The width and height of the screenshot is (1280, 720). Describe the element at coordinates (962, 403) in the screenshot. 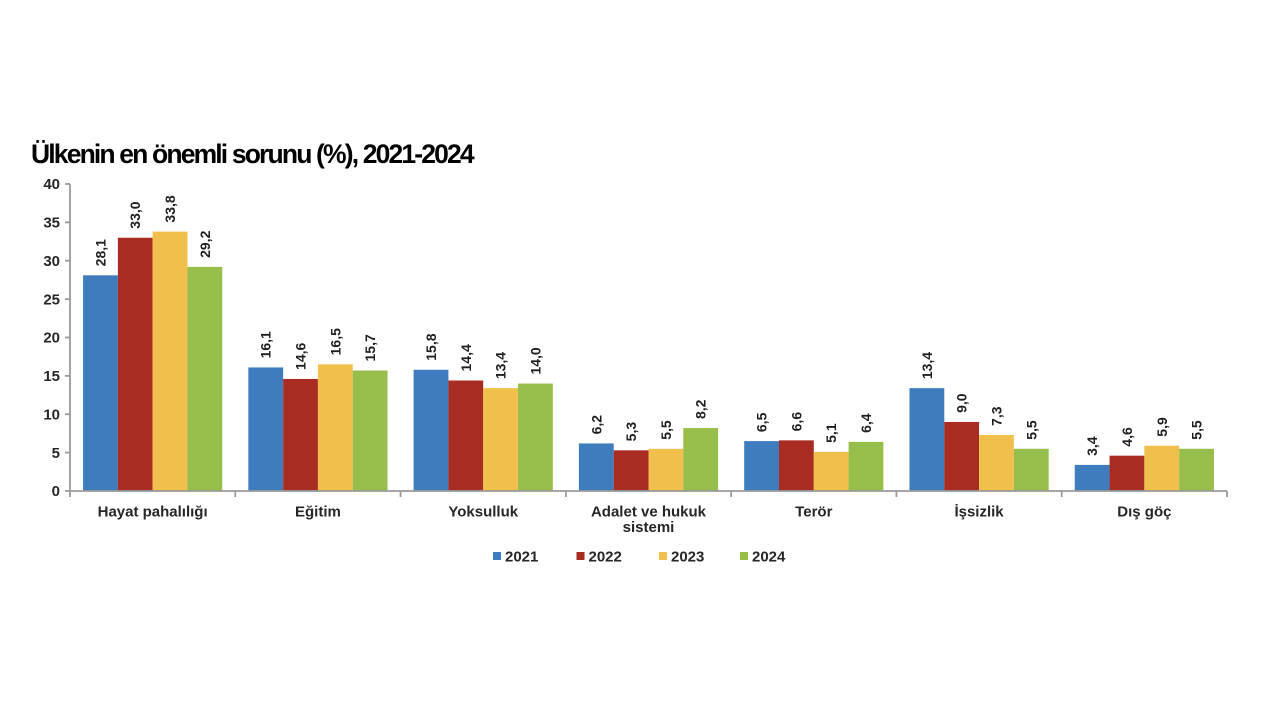

I see `svg-text: 9,0` at that location.